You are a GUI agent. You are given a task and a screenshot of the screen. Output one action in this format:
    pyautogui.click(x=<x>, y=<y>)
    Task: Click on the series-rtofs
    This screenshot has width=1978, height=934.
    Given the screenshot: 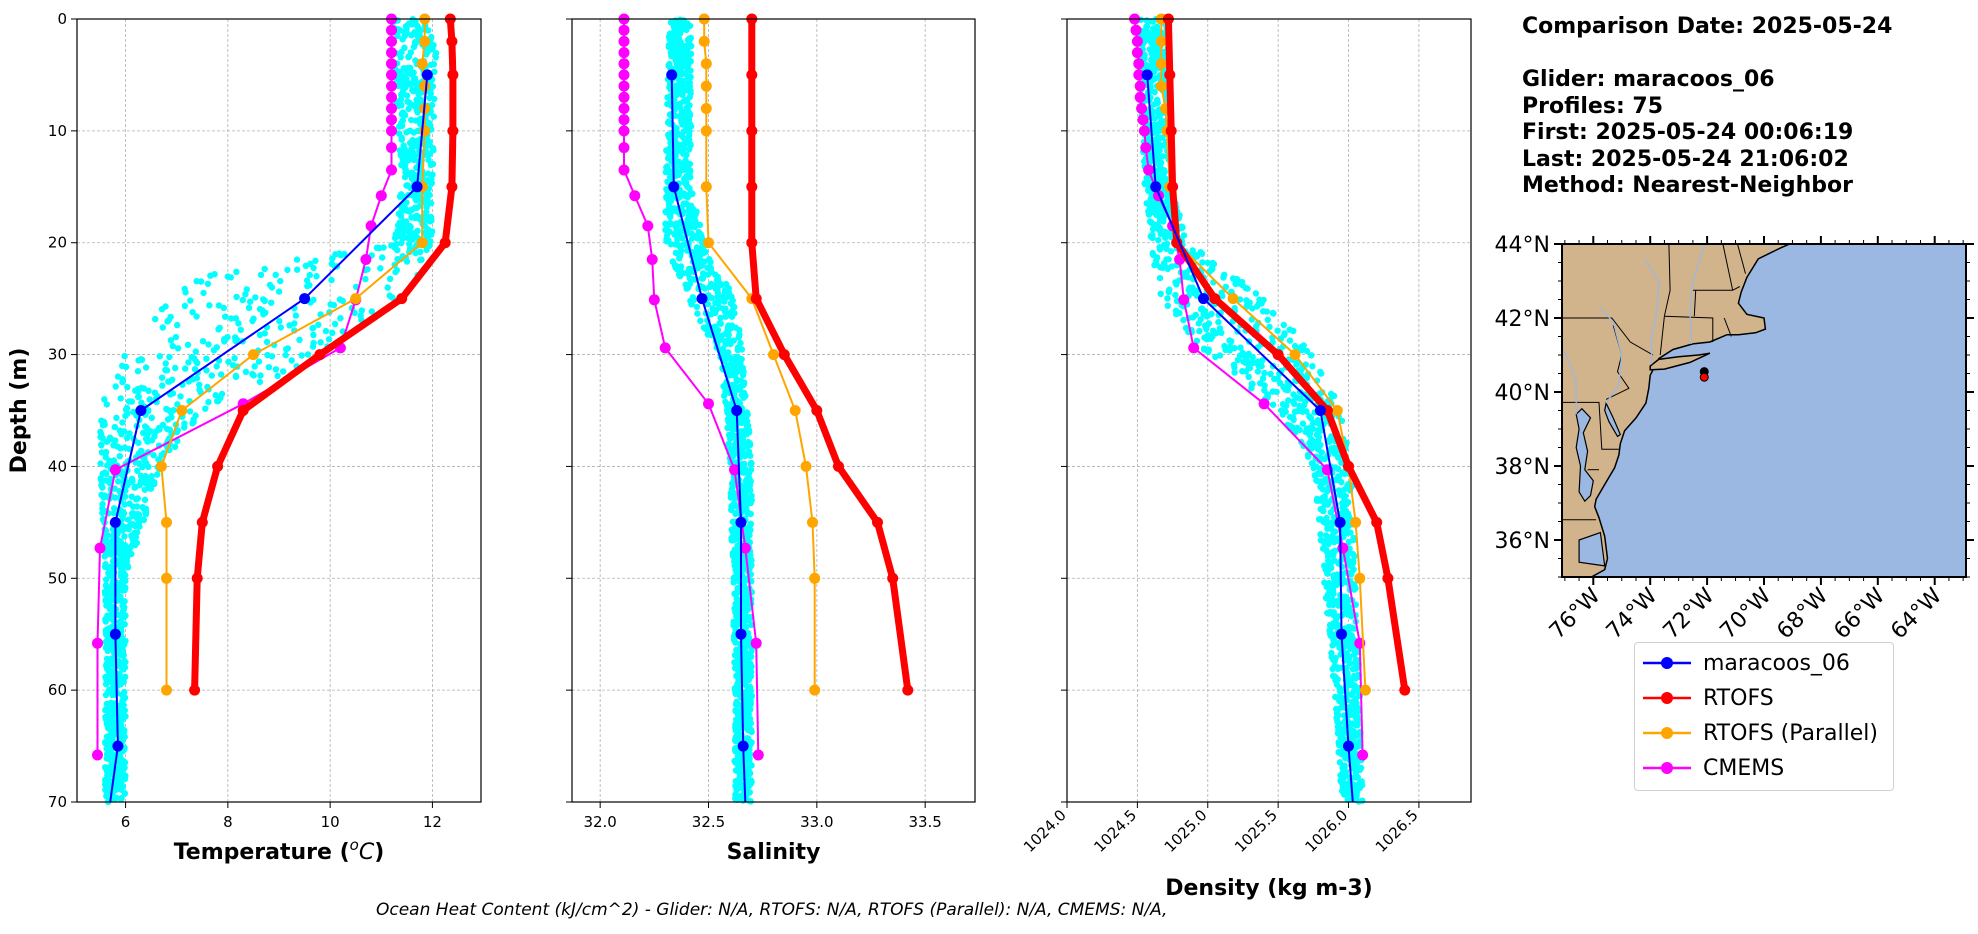 What is the action you would take?
    pyautogui.click(x=1286, y=354)
    